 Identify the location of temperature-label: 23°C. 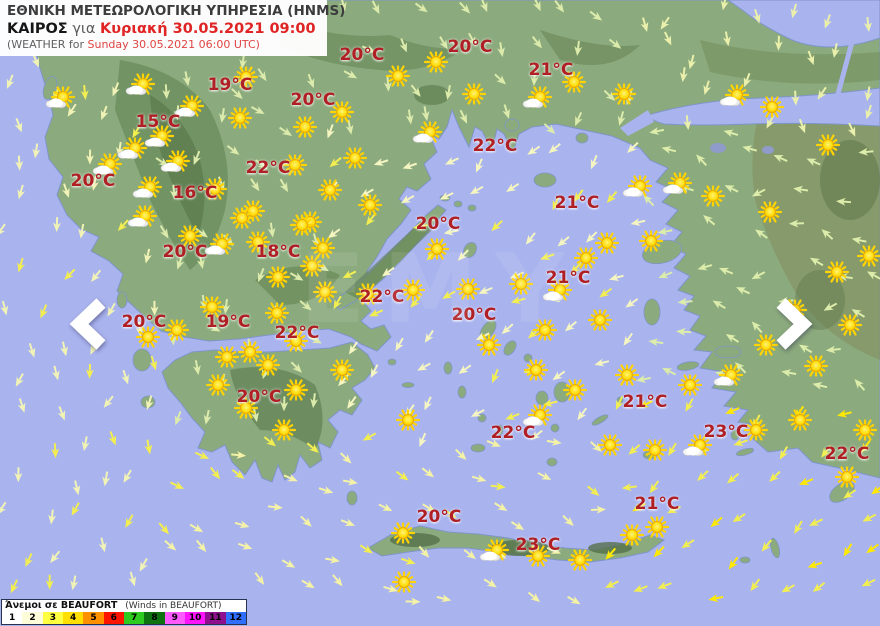
(726, 432).